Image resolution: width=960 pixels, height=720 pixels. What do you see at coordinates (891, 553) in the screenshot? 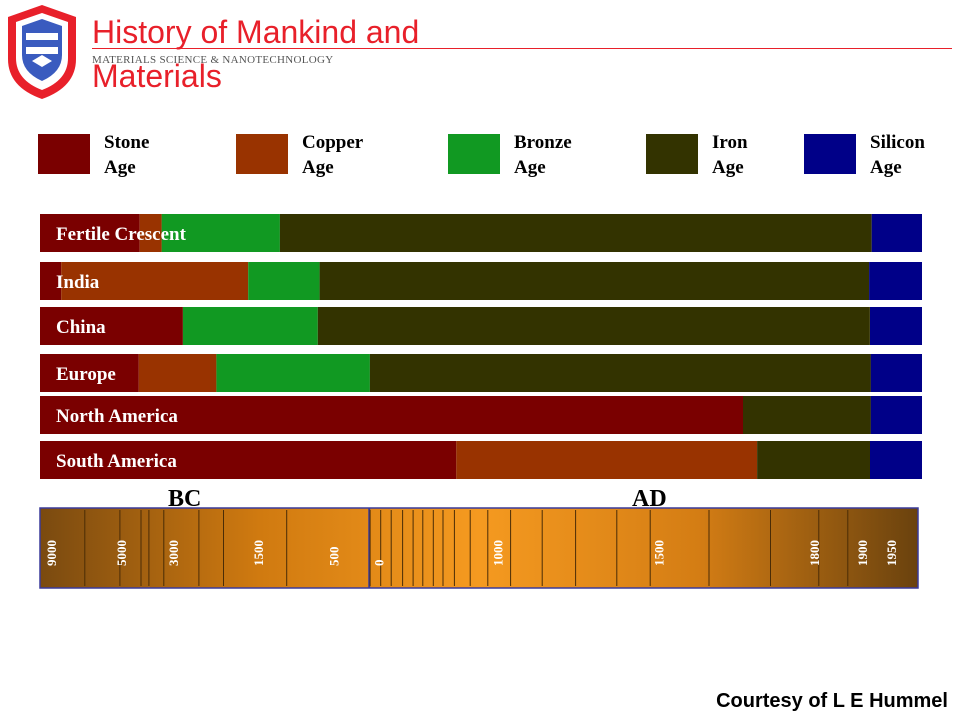
I see `tick-label: 1950` at bounding box center [891, 553].